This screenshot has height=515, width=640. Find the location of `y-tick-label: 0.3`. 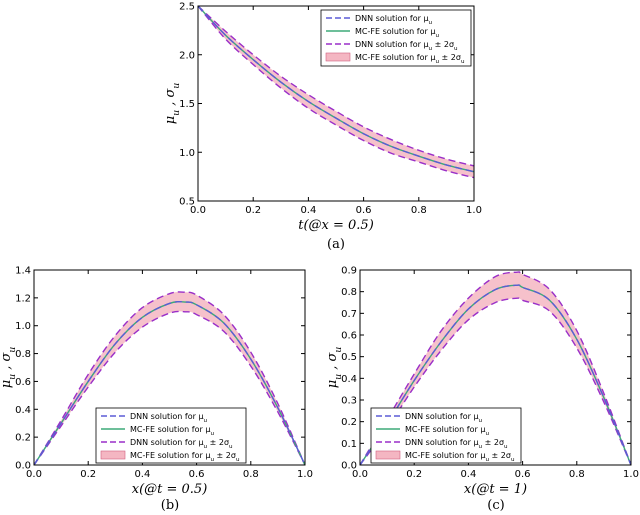

y-tick-label: 0.3 is located at coordinates (349, 401).